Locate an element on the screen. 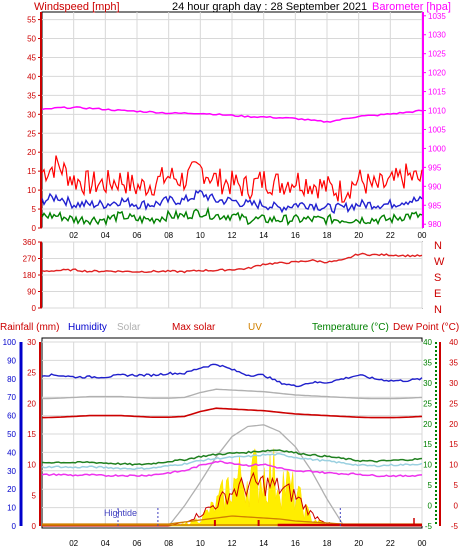  temp-tick-label: 30 is located at coordinates (427, 383).